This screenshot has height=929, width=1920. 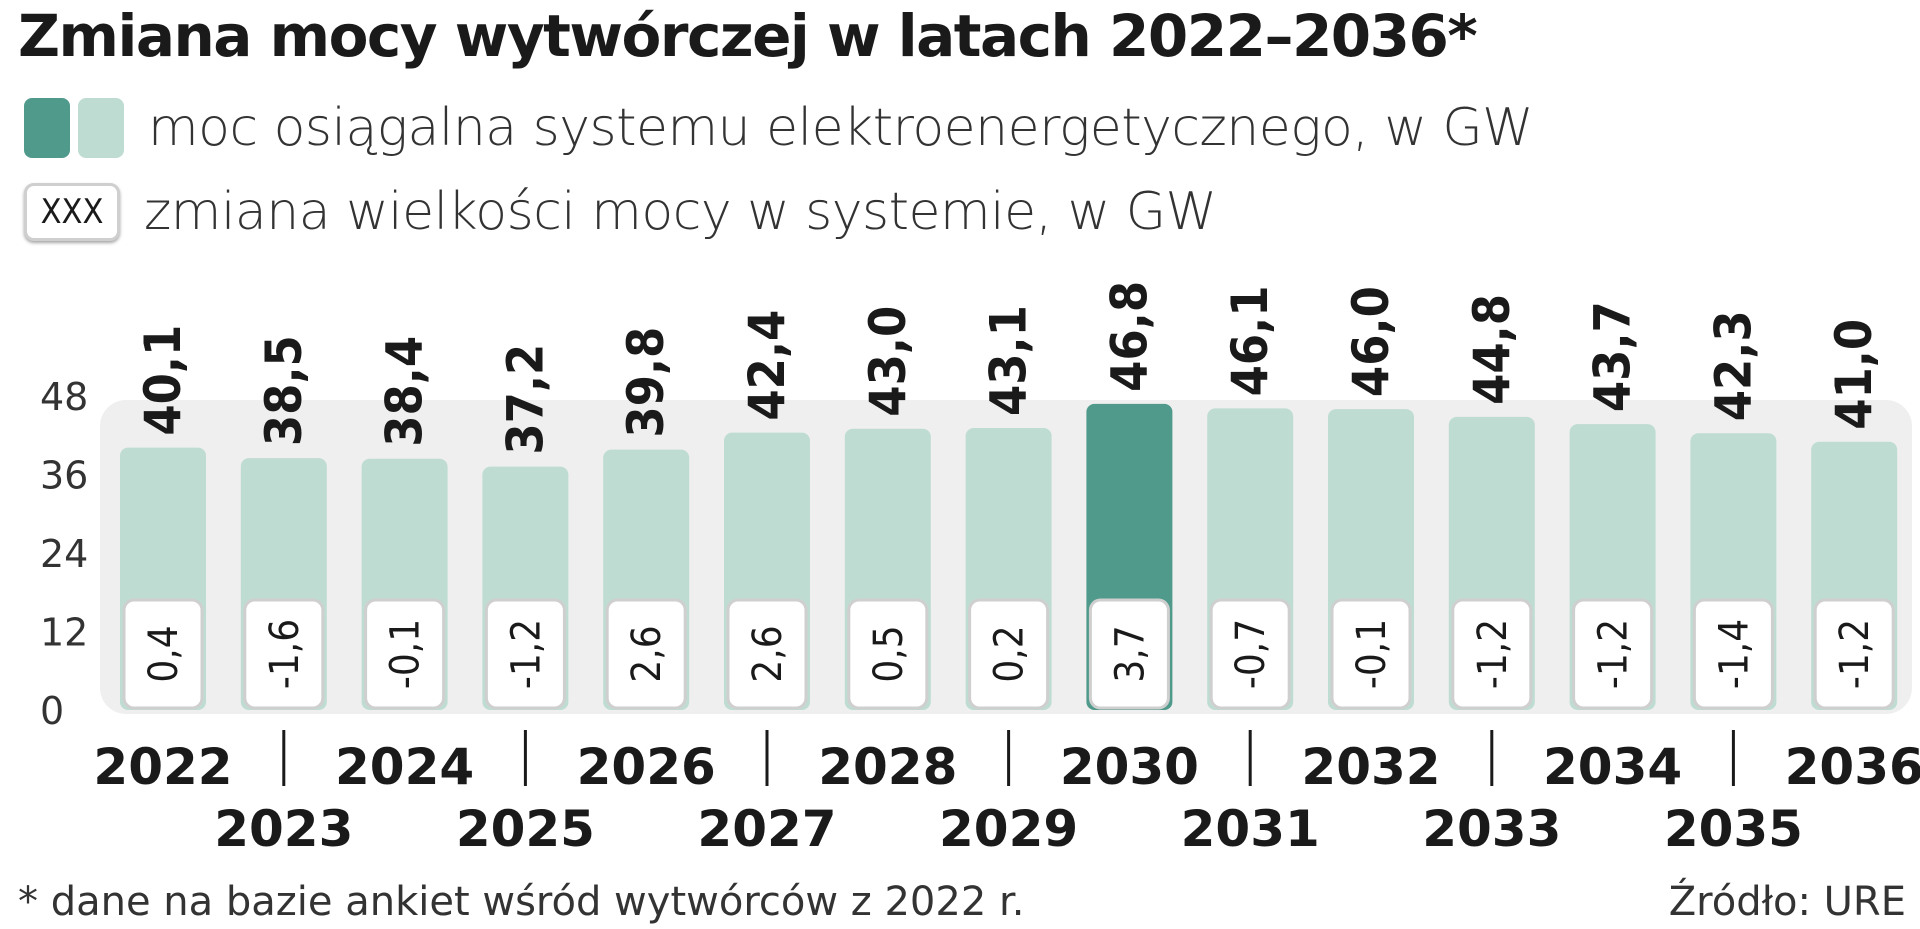 I want to click on change-box-2036, so click(x=1854, y=654).